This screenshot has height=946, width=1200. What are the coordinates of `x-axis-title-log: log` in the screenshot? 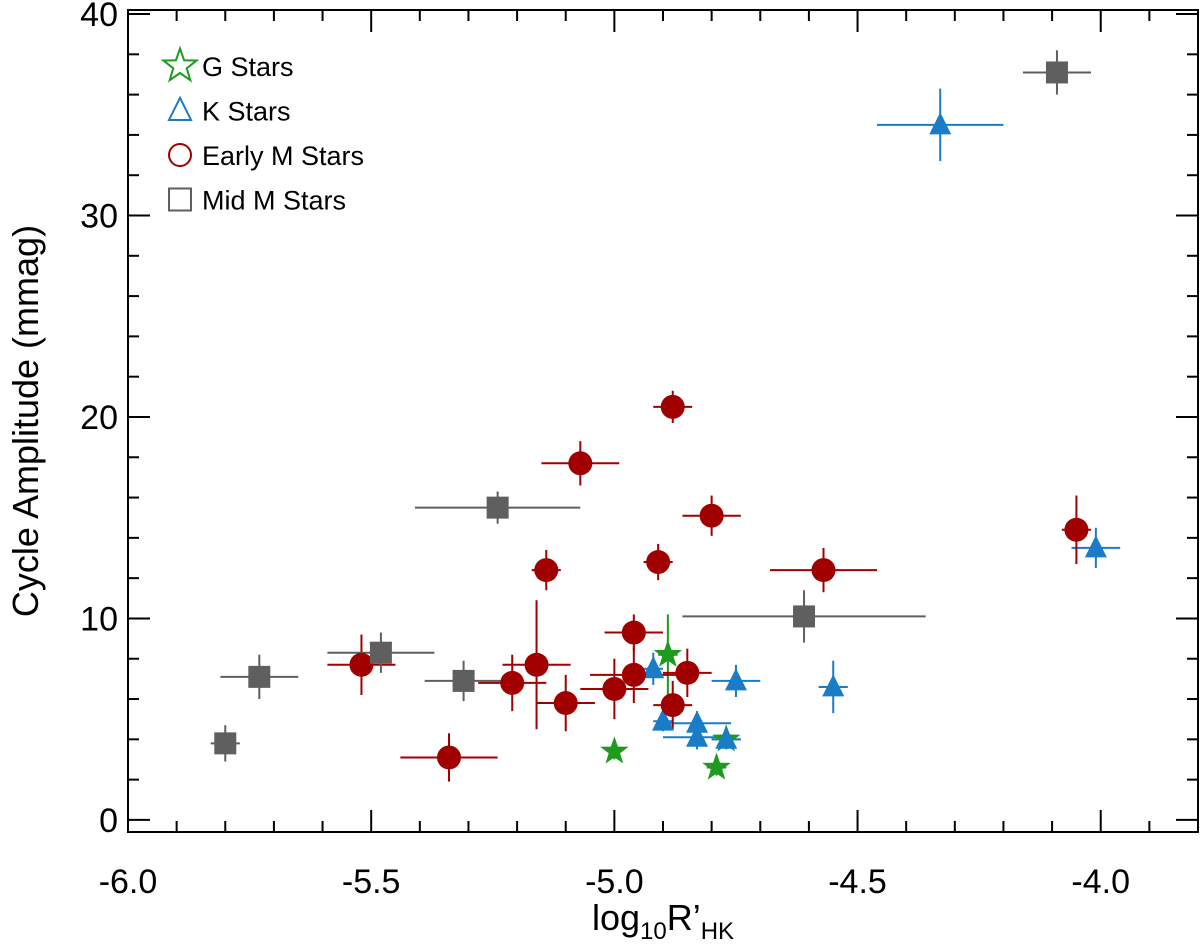 It's located at (616, 917).